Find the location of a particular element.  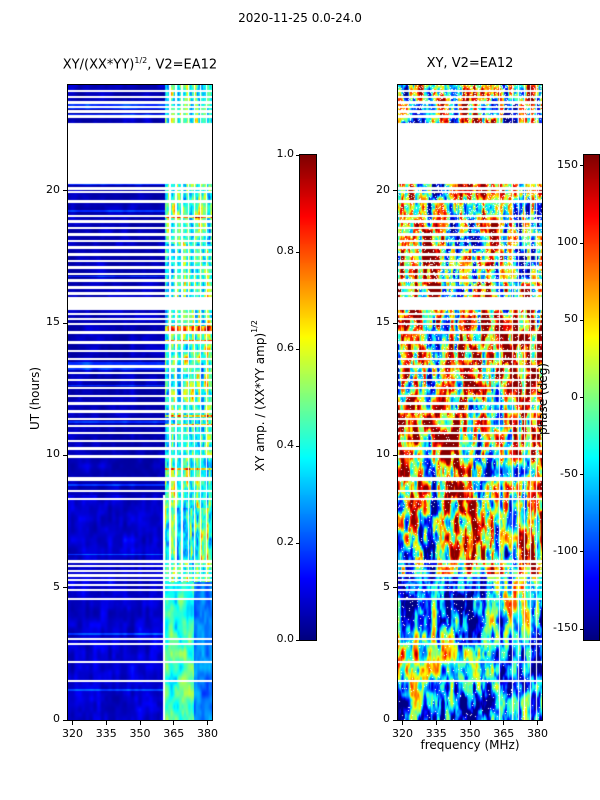

colorbar-tick-label: 0.4 is located at coordinates (285, 444).